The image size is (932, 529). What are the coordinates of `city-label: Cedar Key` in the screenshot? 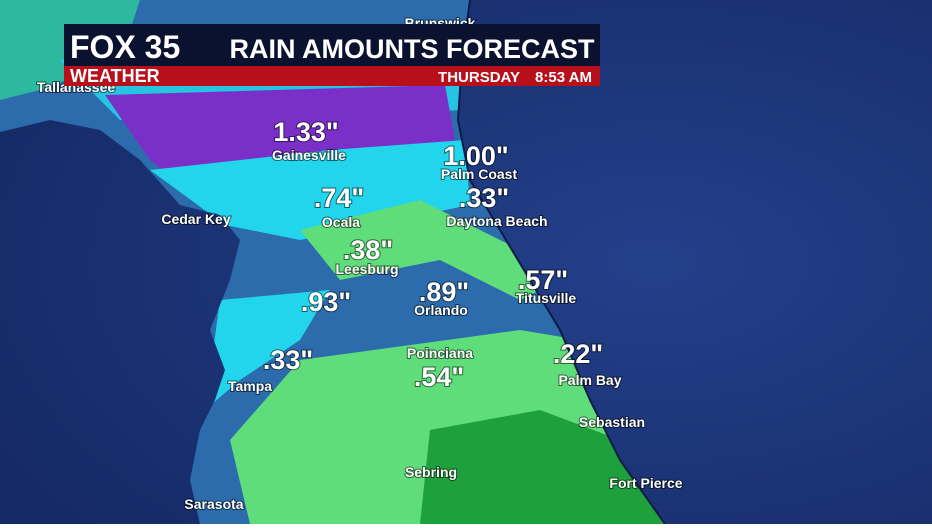 It's located at (195, 219).